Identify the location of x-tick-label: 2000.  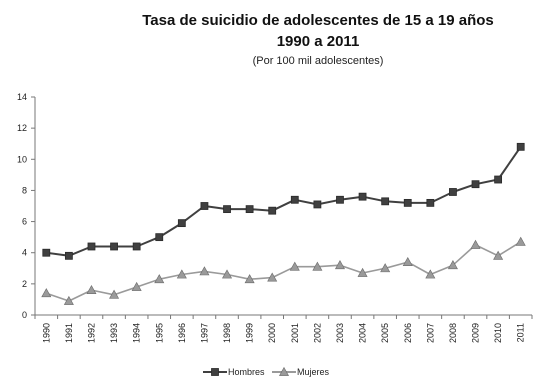
(272, 333).